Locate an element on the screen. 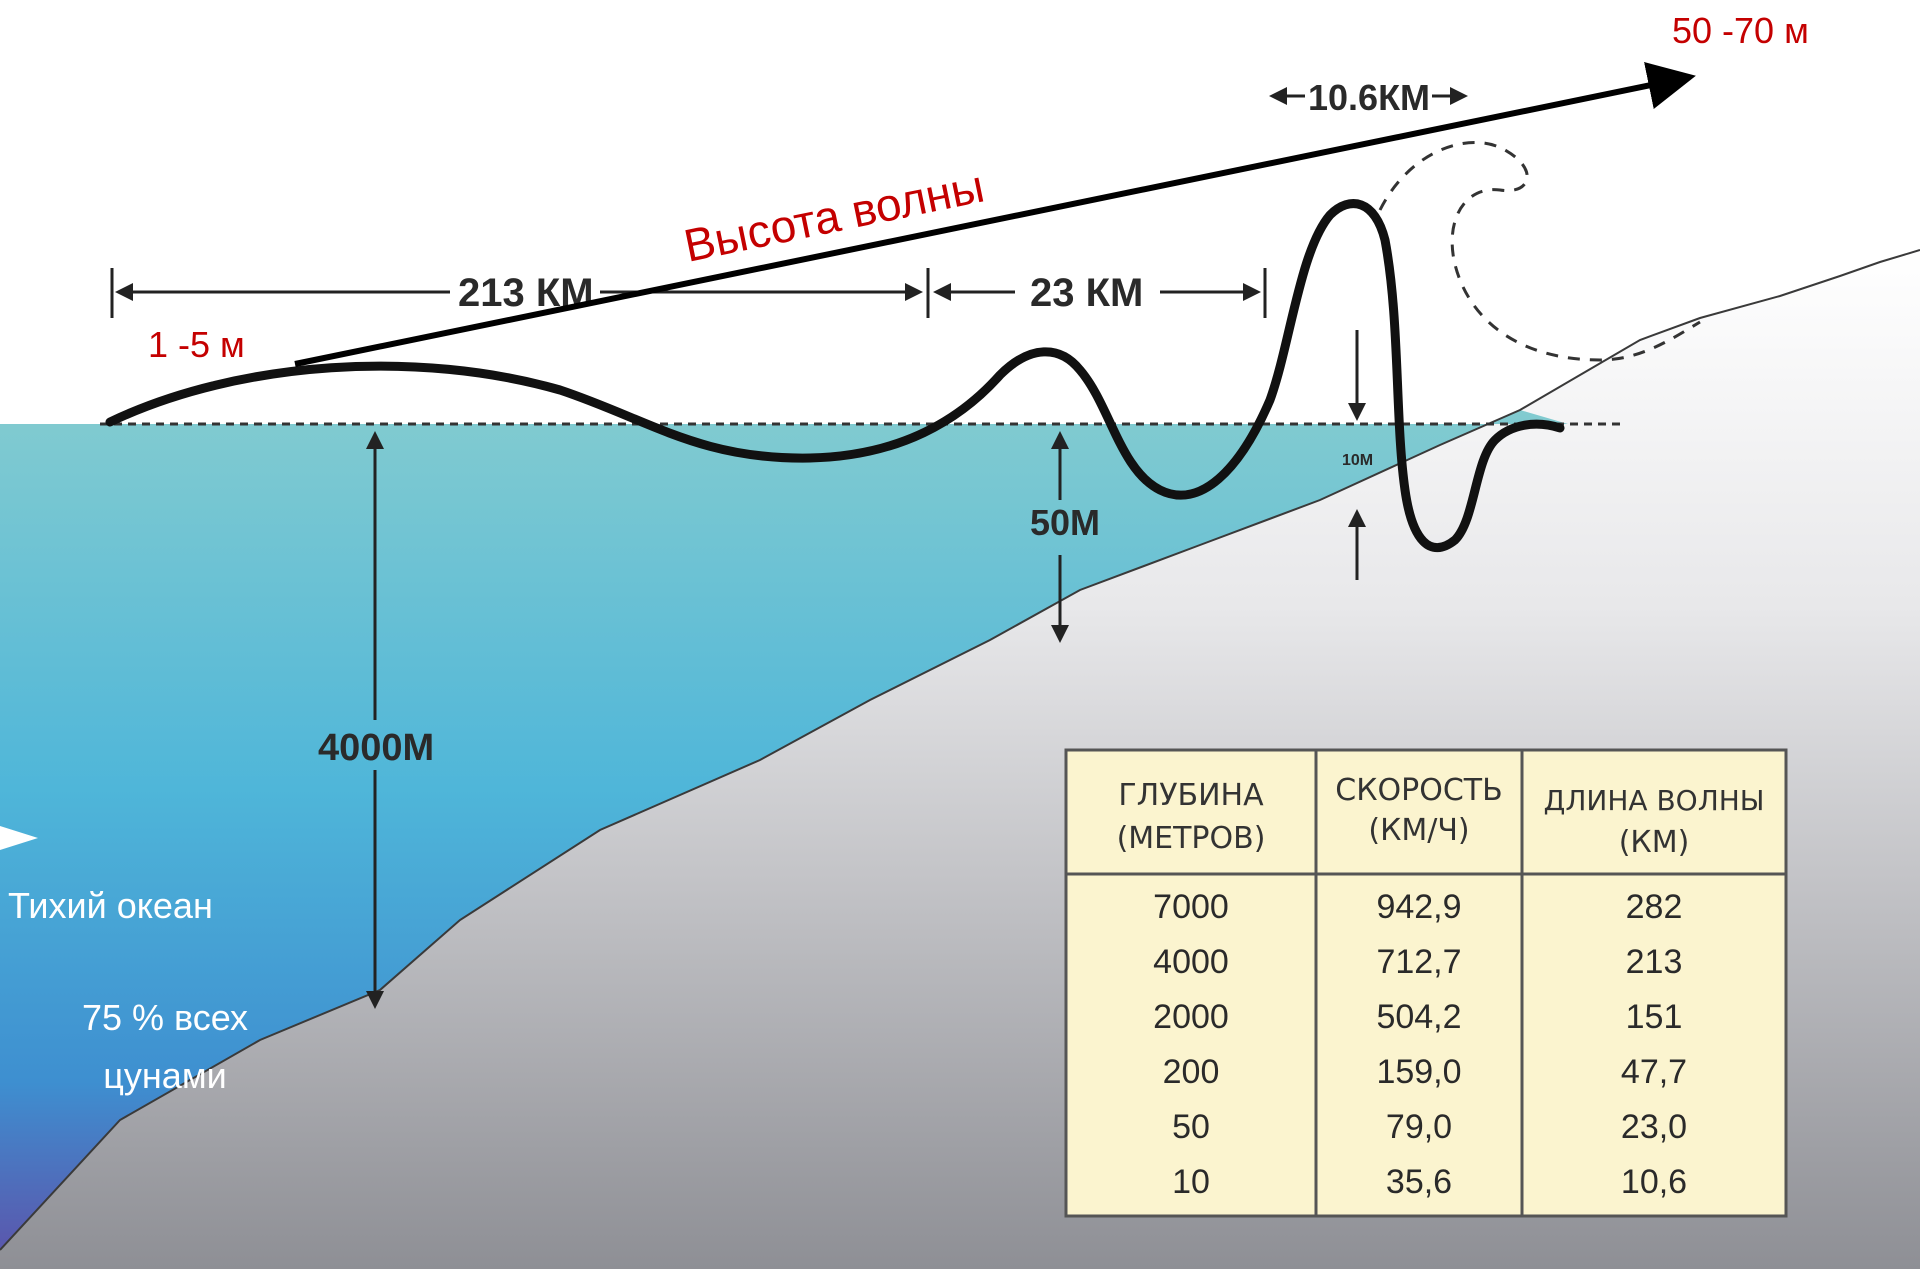 The image size is (1920, 1269). th-speed-2: (КМ/Ч) is located at coordinates (1418, 830).